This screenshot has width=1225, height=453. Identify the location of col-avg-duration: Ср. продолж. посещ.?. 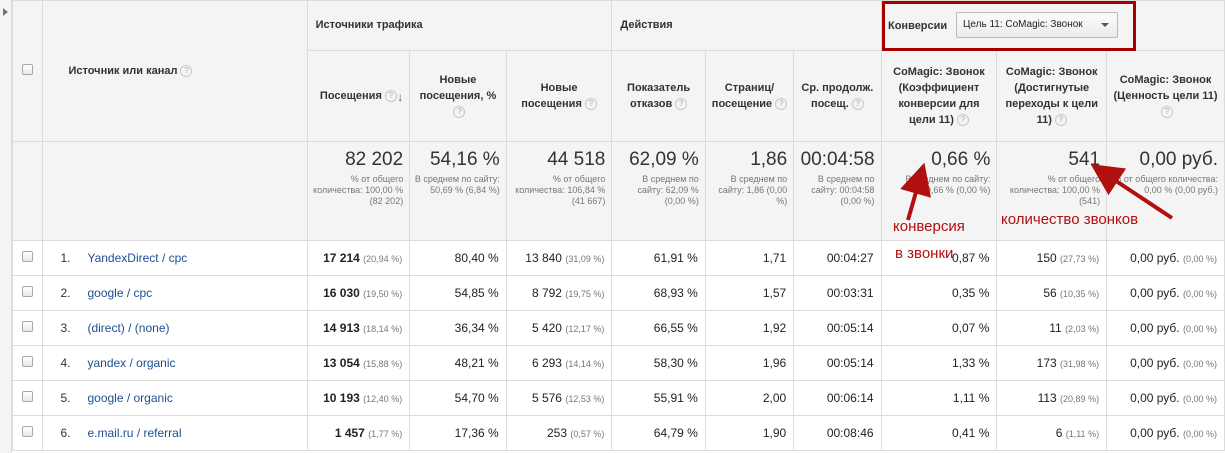
(837, 96).